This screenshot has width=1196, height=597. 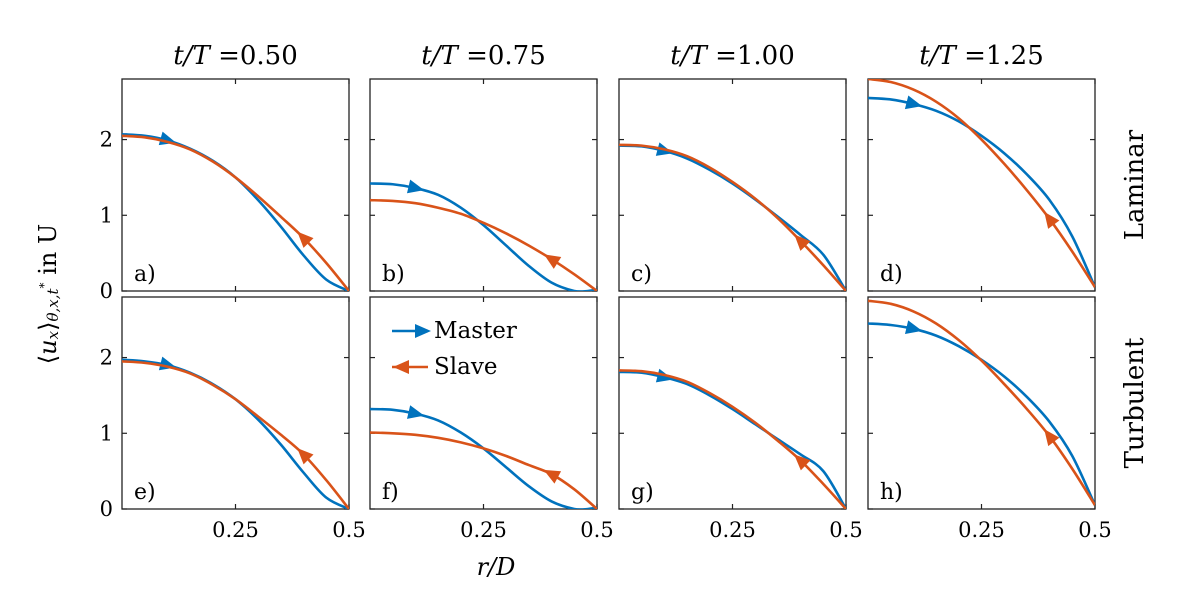 What do you see at coordinates (1135, 298) in the screenshot?
I see `row-labels: Laminar Turbulent` at bounding box center [1135, 298].